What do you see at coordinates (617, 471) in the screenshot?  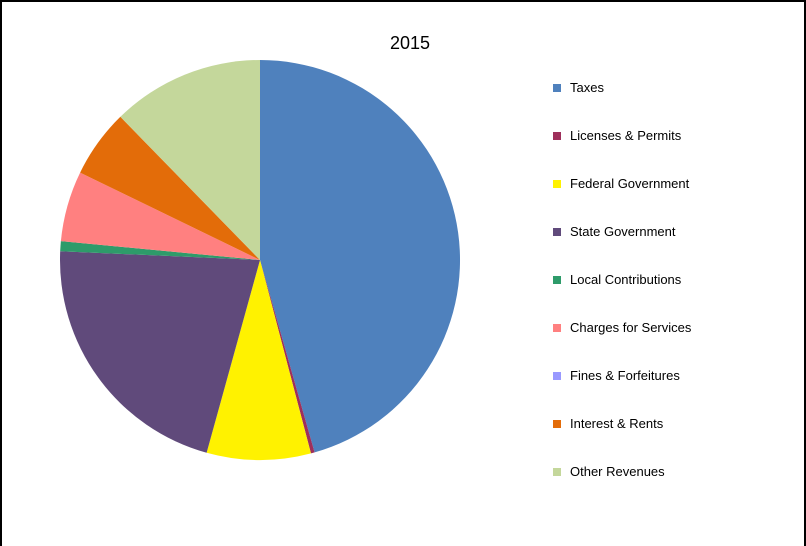 I see `legend-label: Other Revenues` at bounding box center [617, 471].